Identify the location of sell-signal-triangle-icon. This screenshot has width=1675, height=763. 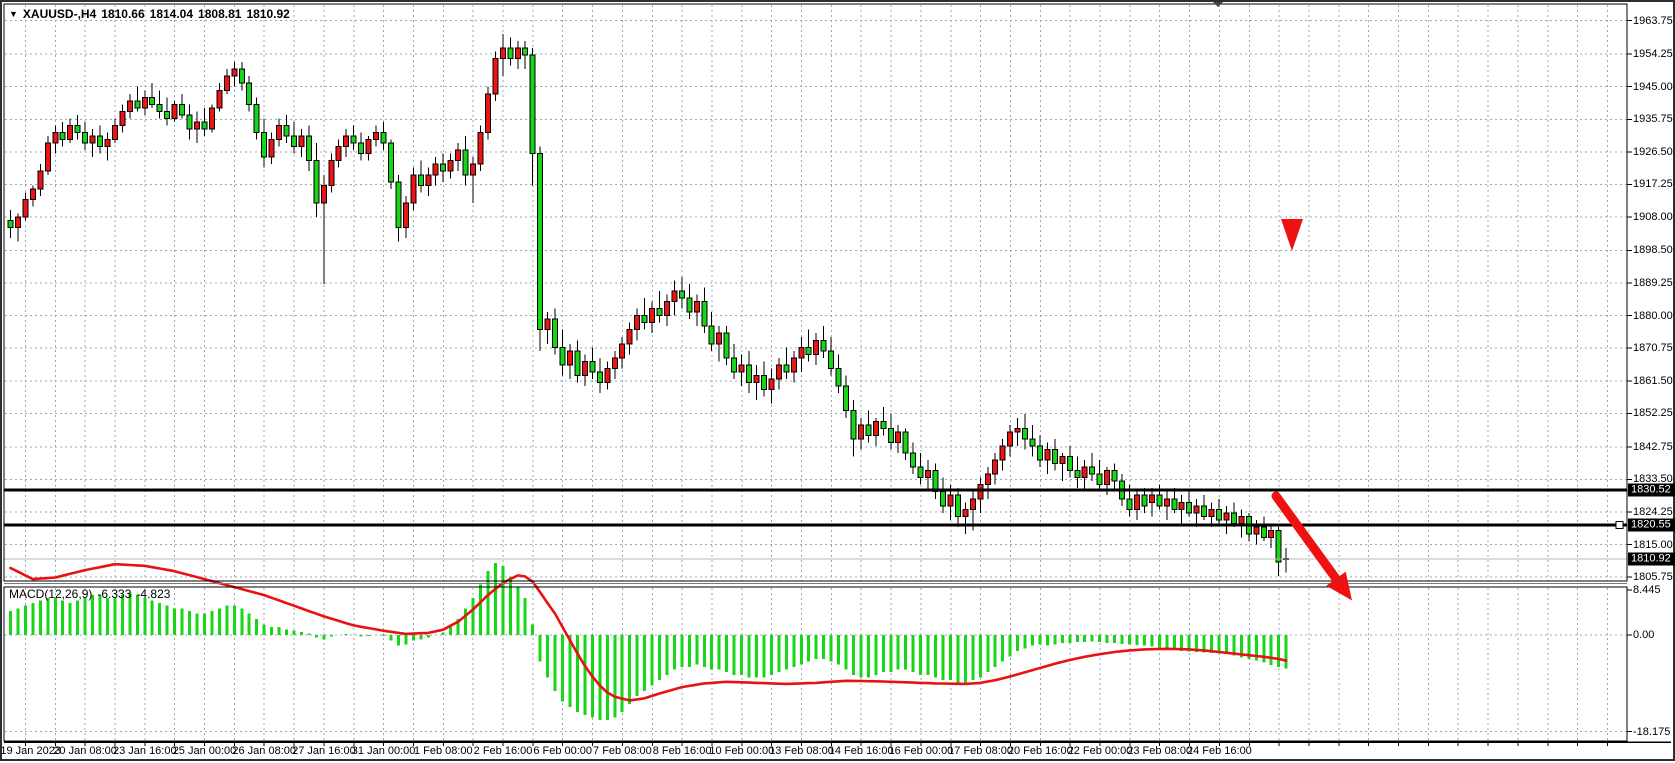
(1292, 235).